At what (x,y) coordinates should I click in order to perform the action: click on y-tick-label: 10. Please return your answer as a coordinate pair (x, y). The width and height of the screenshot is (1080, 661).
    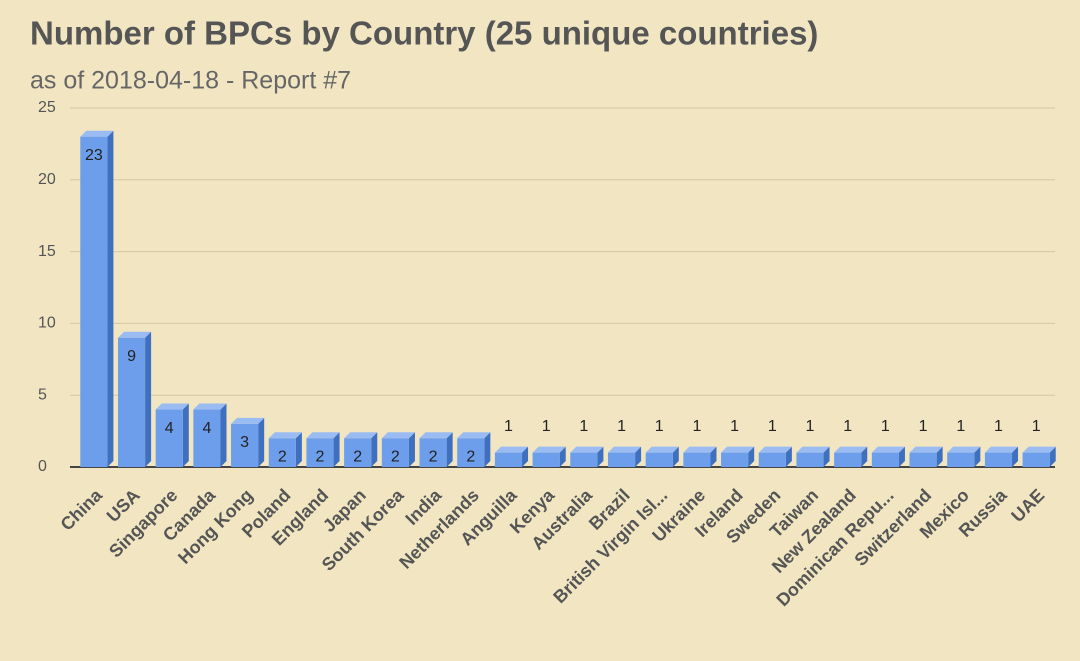
    Looking at the image, I should click on (47, 323).